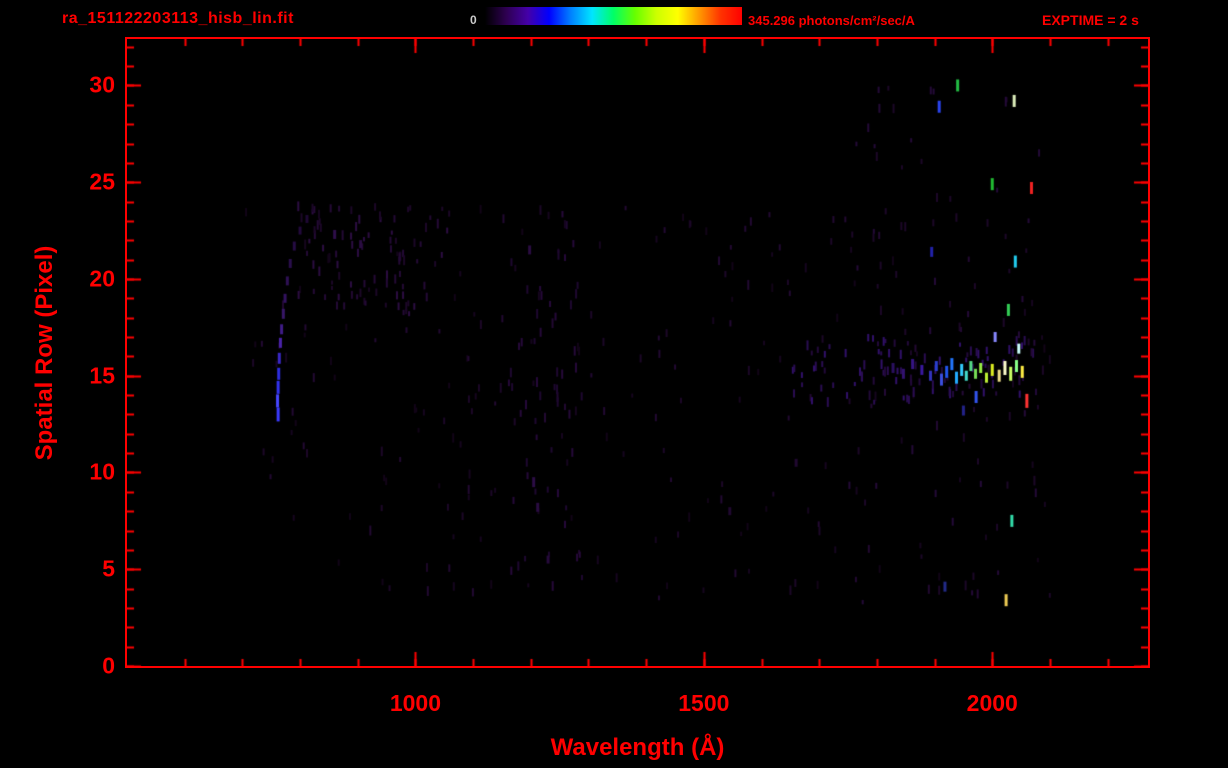 The width and height of the screenshot is (1228, 768). What do you see at coordinates (704, 703) in the screenshot?
I see `x-tick-label: 1500` at bounding box center [704, 703].